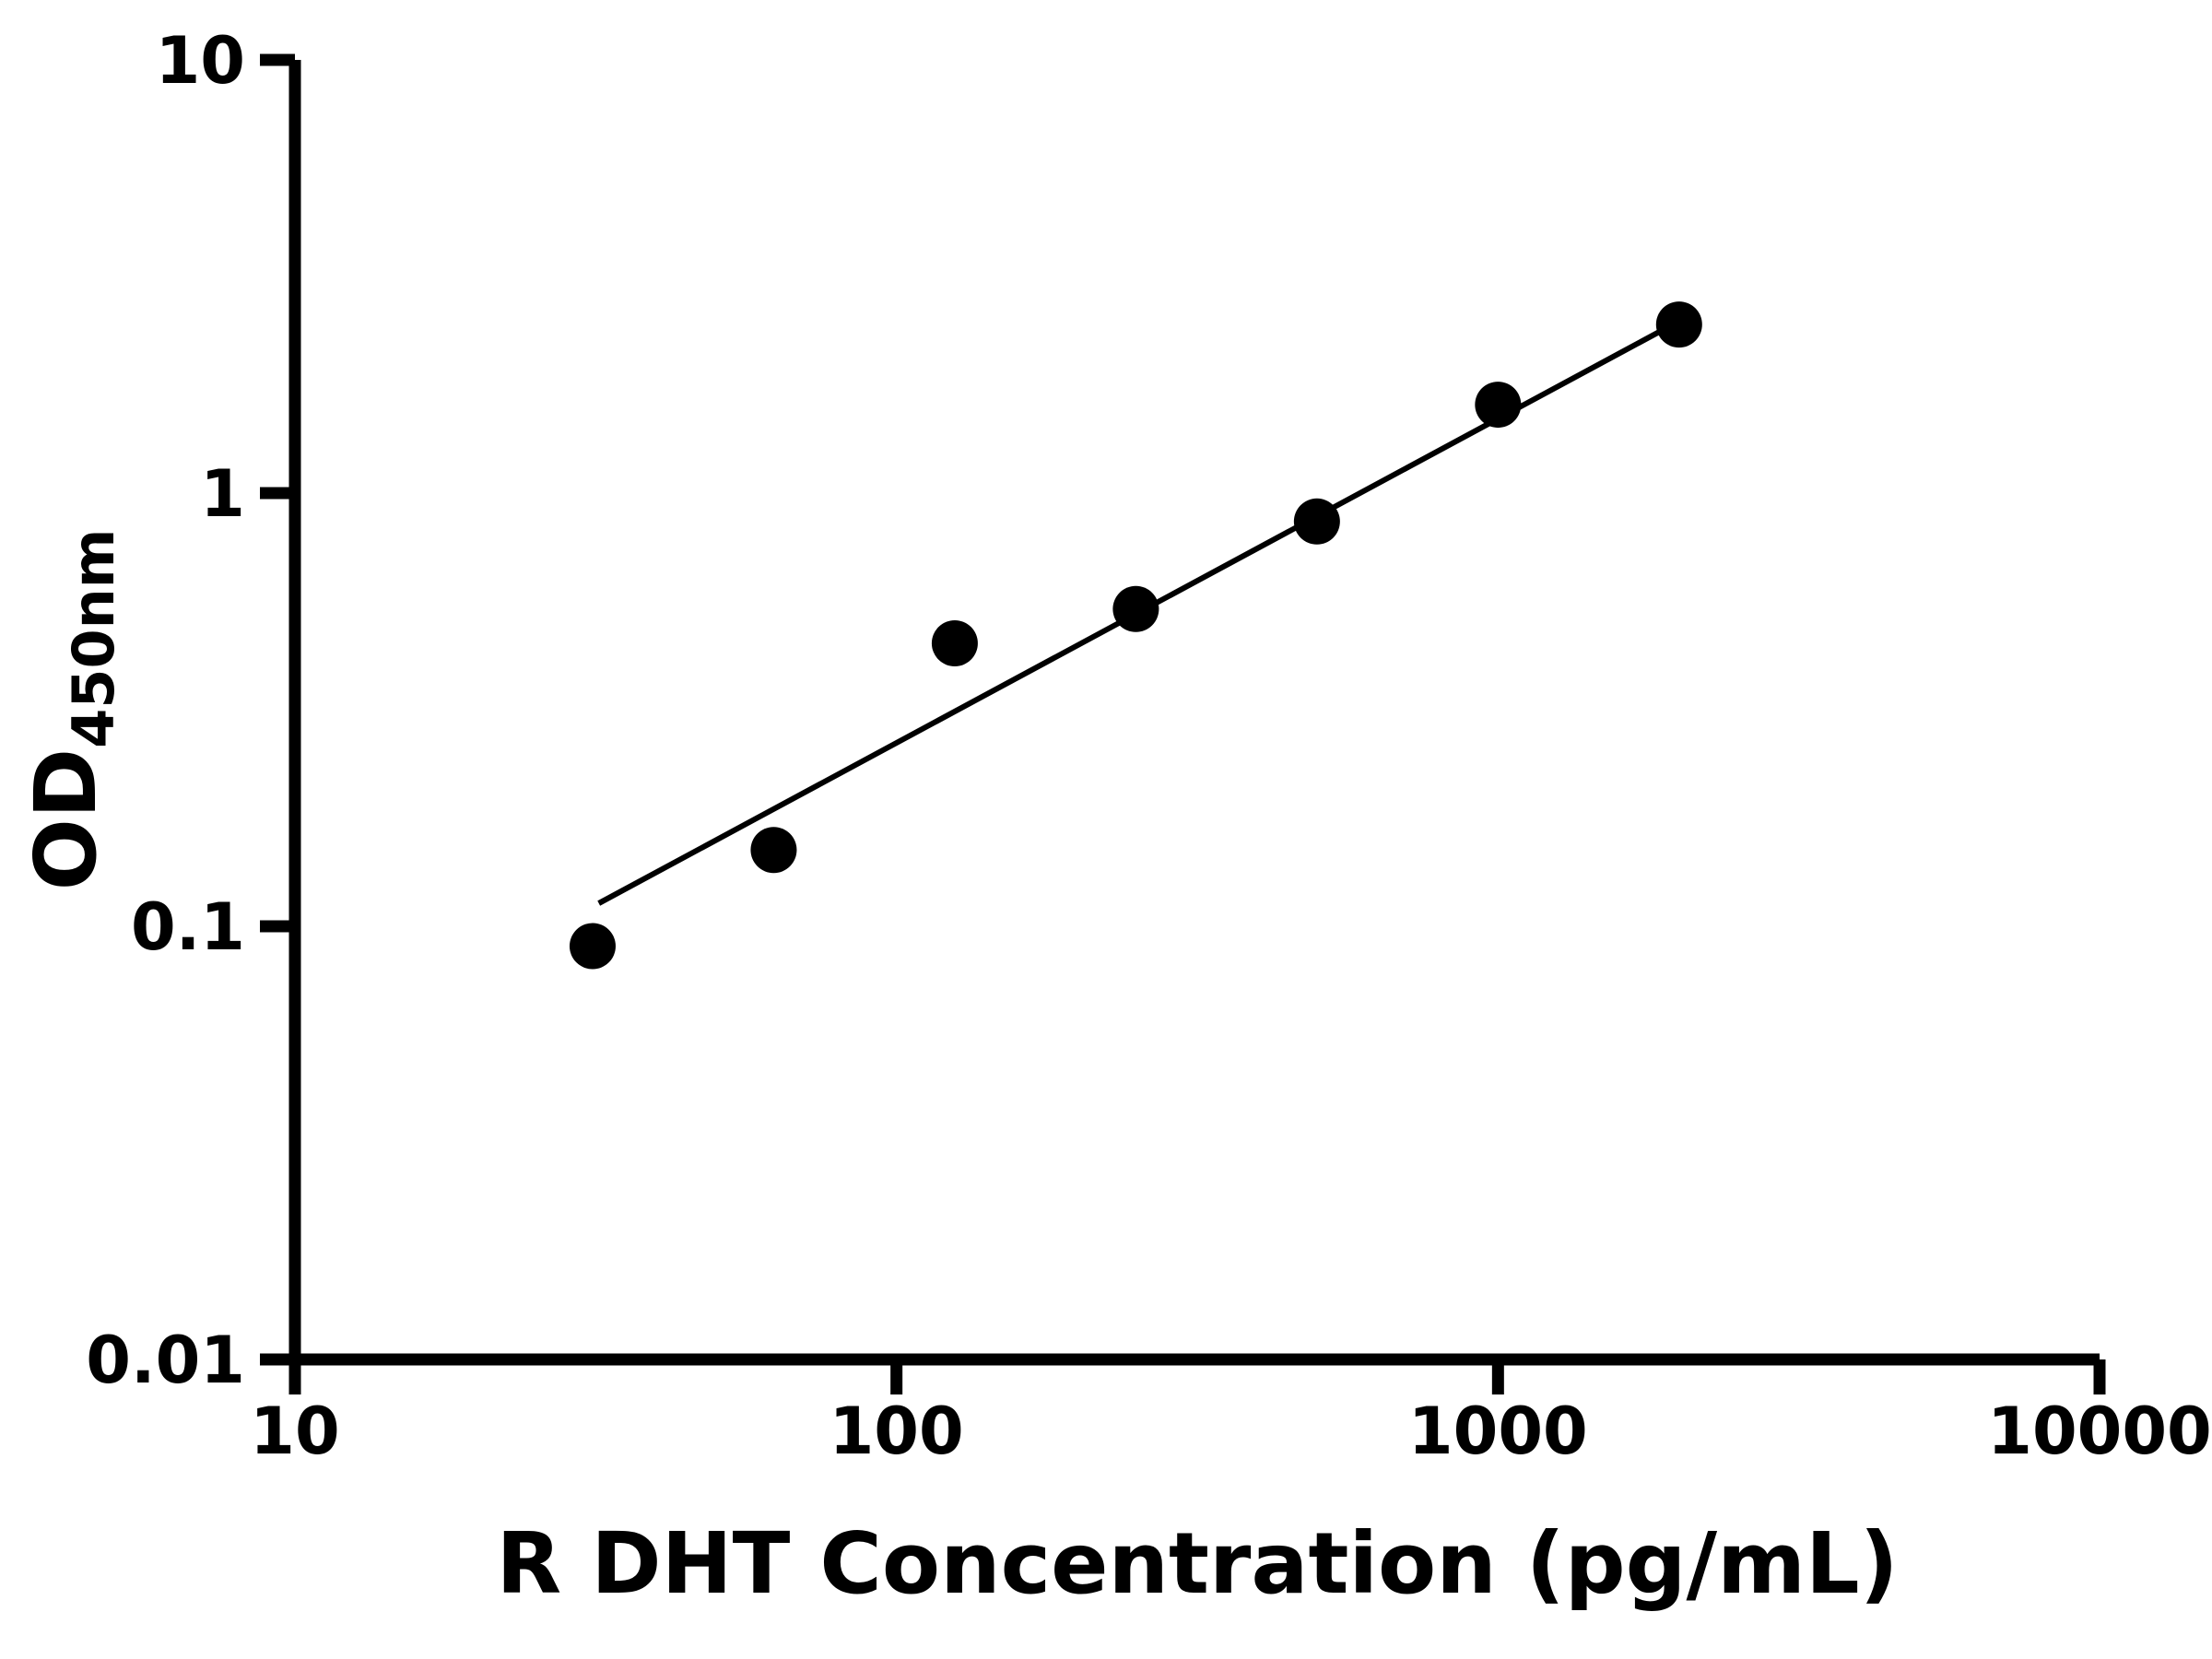 Image resolution: width=2212 pixels, height=1659 pixels. What do you see at coordinates (188, 927) in the screenshot?
I see `y-tick-label: 0.1` at bounding box center [188, 927].